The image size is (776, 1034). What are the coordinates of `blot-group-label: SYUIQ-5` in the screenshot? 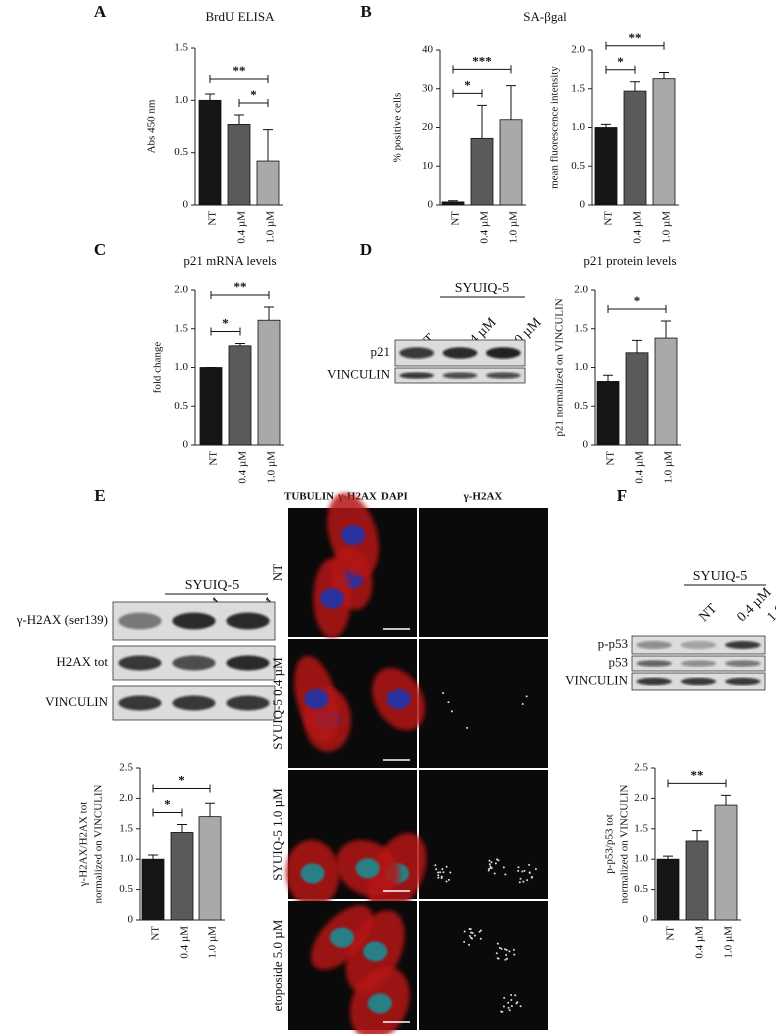 It's located at (212, 585).